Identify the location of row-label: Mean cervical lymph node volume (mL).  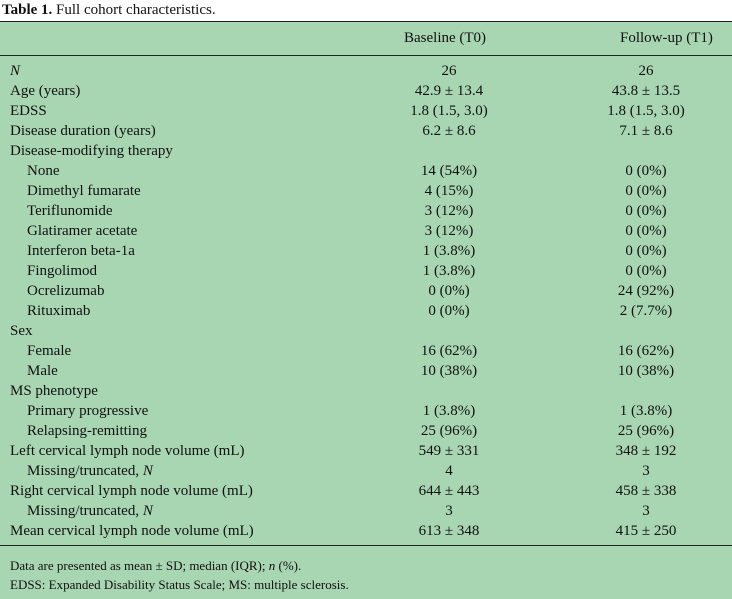
(132, 531).